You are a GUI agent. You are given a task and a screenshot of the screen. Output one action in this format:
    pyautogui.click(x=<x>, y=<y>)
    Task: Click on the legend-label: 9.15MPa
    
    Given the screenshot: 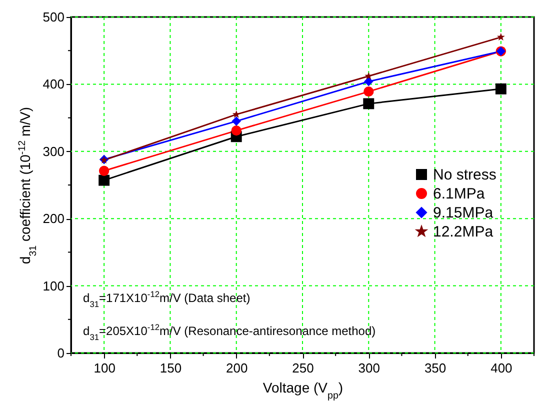 What is the action you would take?
    pyautogui.click(x=463, y=213)
    